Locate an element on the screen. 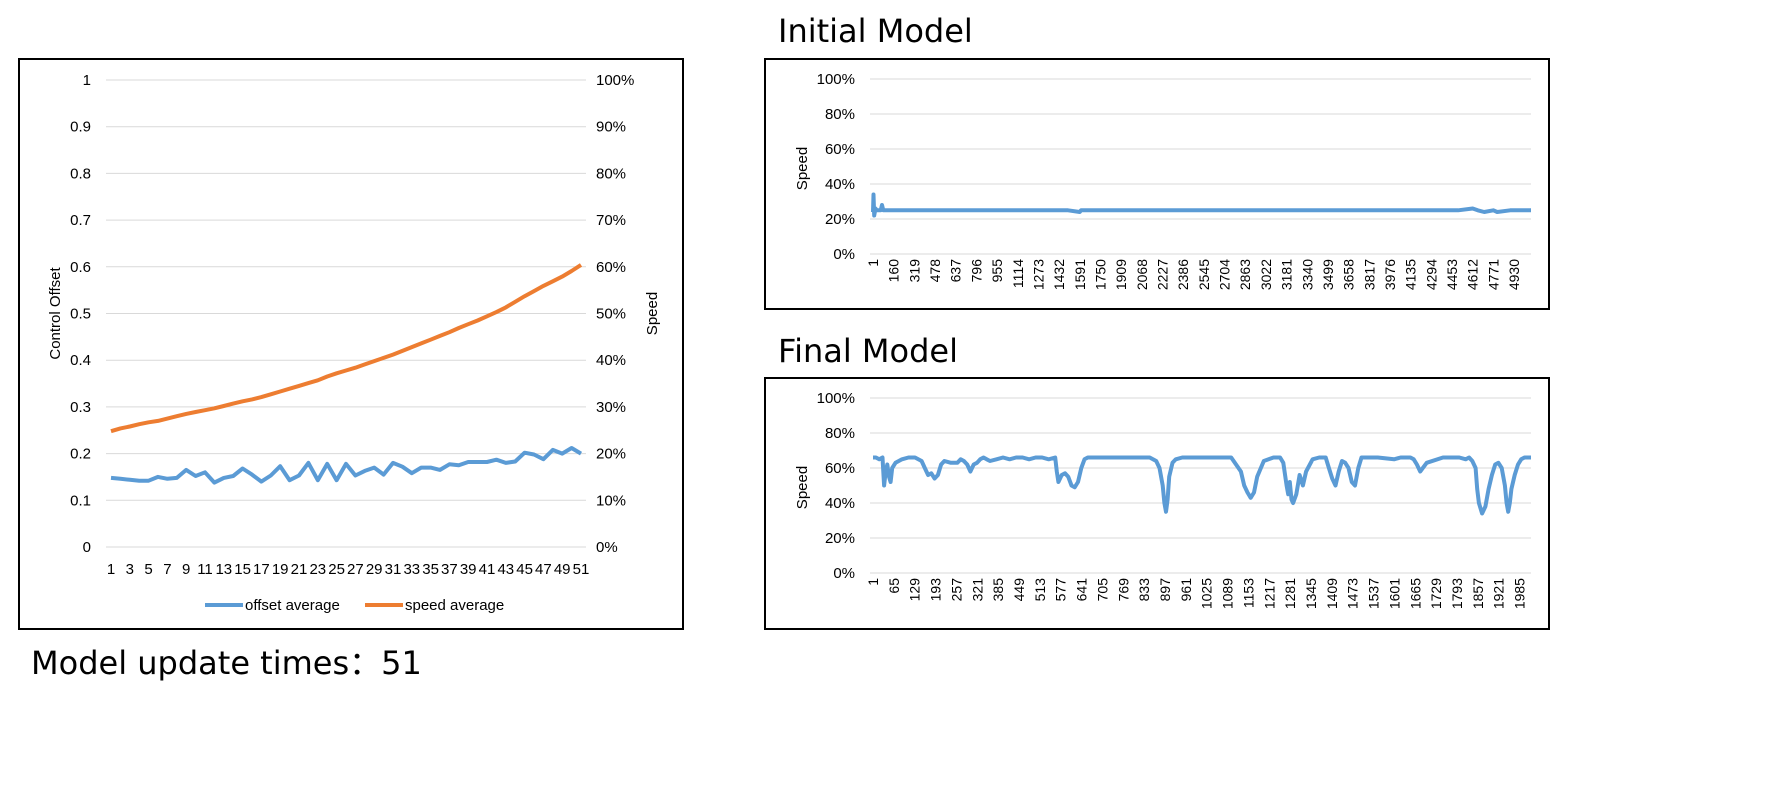 The image size is (1766, 786). x-tick-label: 955 is located at coordinates (997, 271).